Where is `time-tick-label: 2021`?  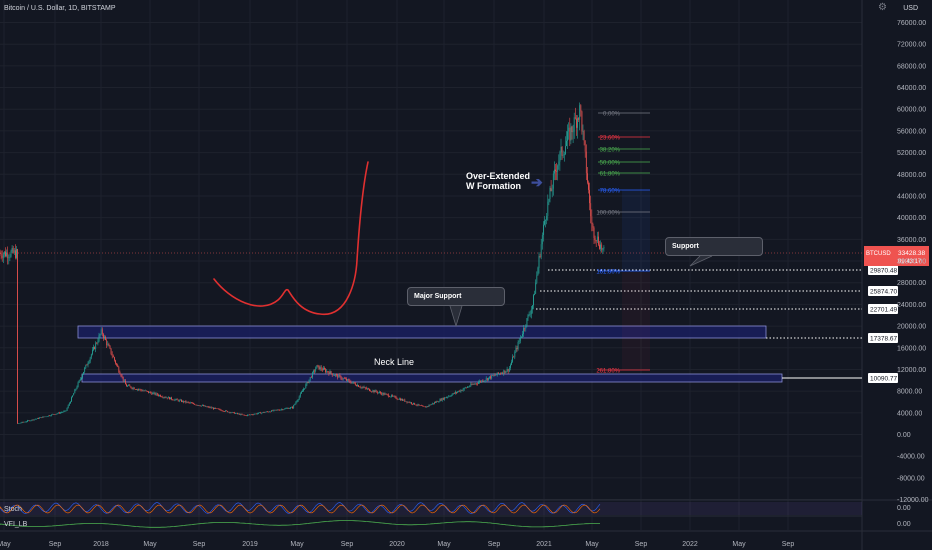
time-tick-label: 2021 is located at coordinates (544, 544).